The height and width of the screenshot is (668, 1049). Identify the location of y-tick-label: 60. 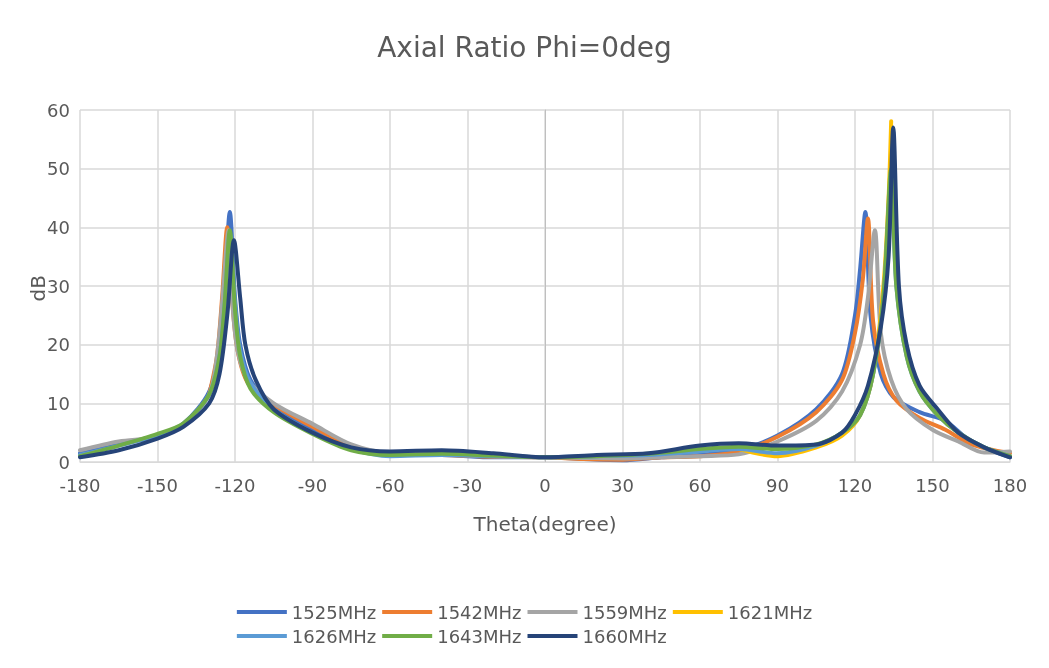
(58, 110).